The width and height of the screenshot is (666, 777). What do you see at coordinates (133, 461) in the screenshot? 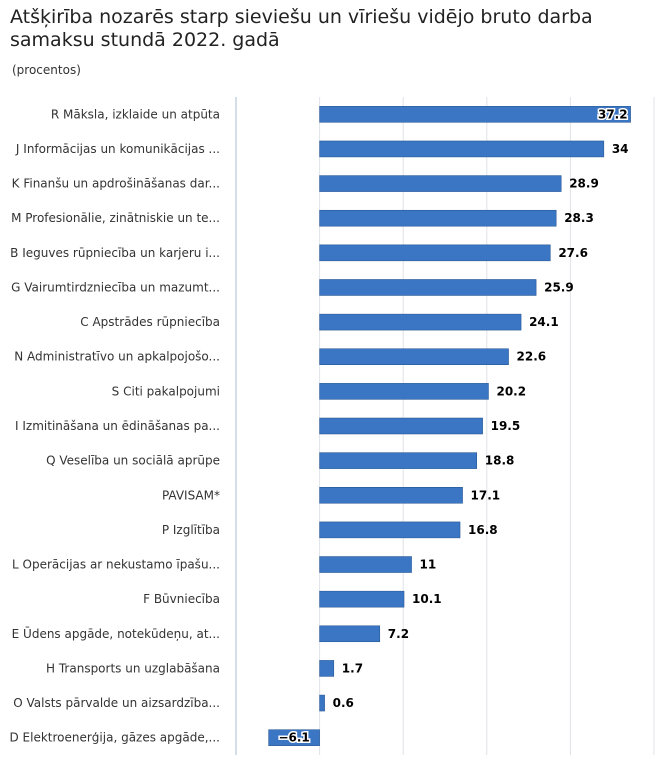
I see `category-label: Q Veselība un sociālā aprūpe` at bounding box center [133, 461].